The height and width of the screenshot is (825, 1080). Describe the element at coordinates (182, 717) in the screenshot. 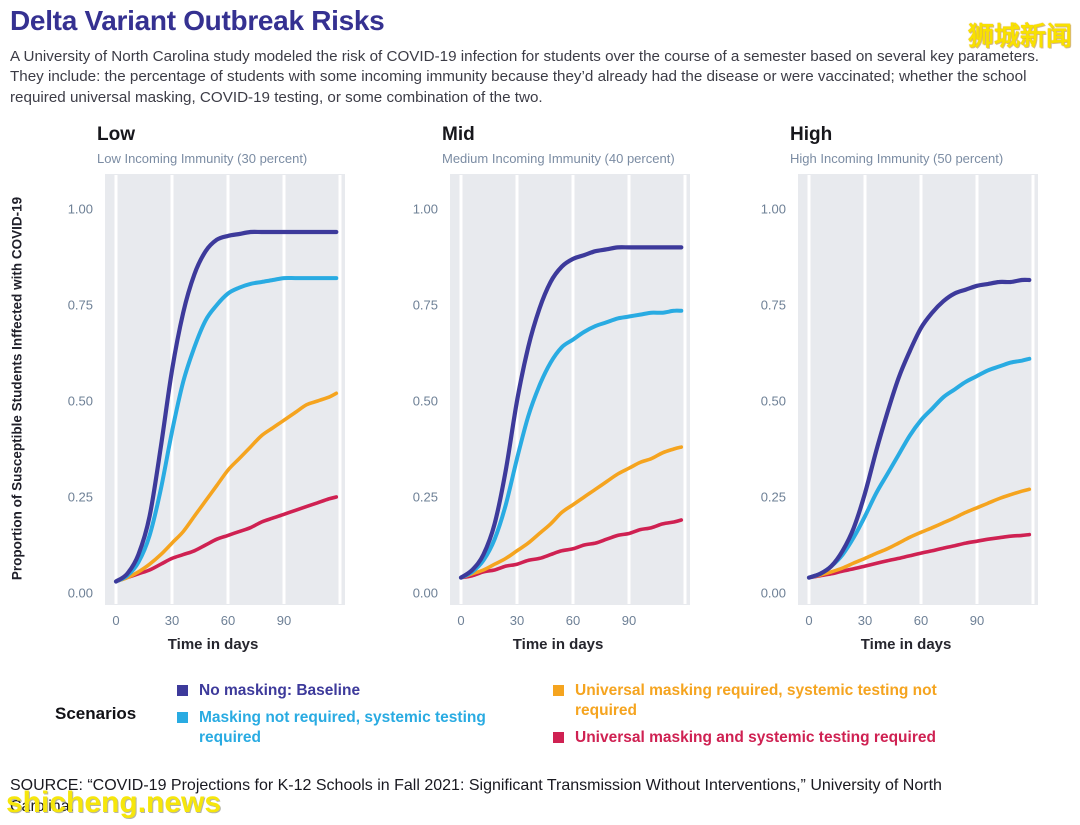

I see `legend-swatch-cyan` at that location.